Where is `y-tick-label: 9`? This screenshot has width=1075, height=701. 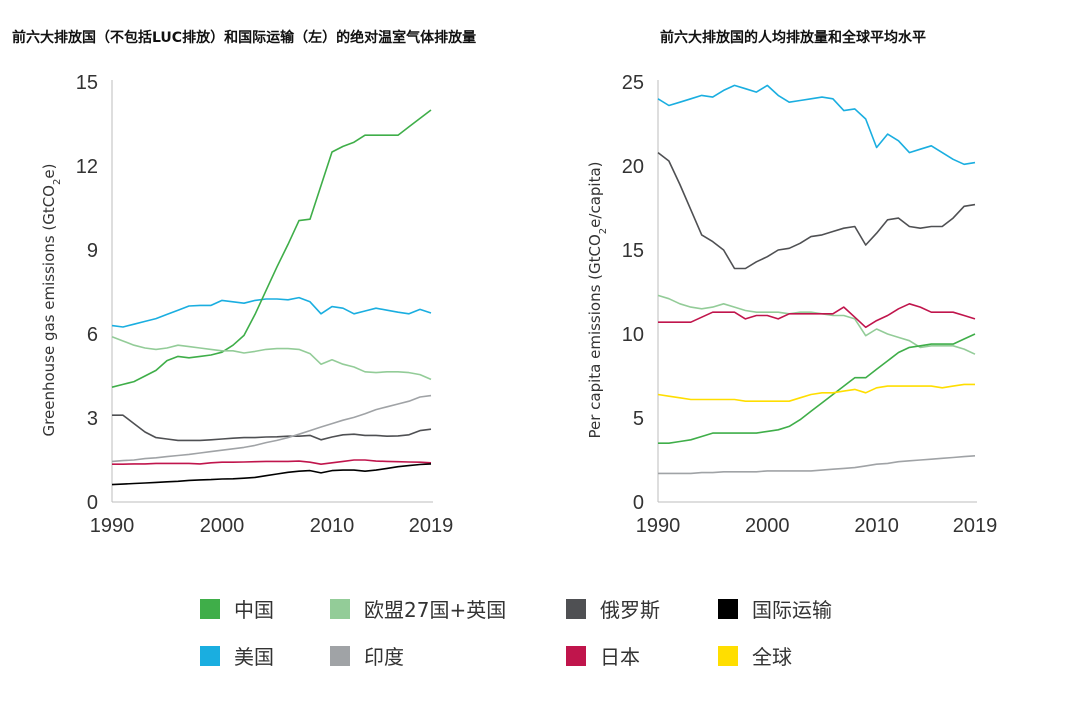
y-tick-label: 9 is located at coordinates (92, 251).